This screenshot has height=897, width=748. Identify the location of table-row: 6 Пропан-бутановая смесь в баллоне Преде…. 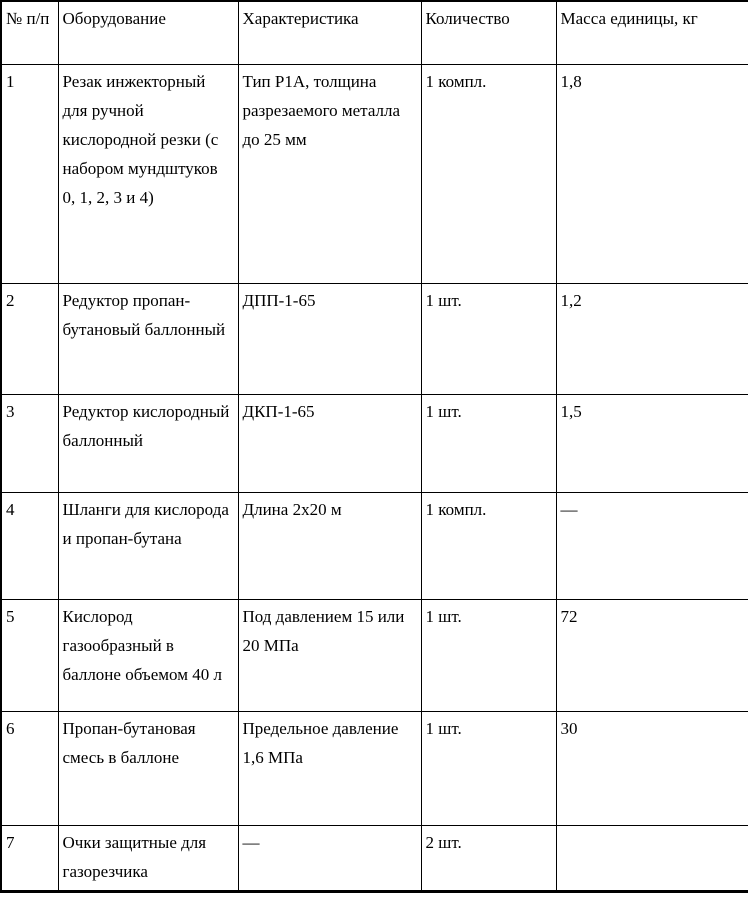
(374, 768).